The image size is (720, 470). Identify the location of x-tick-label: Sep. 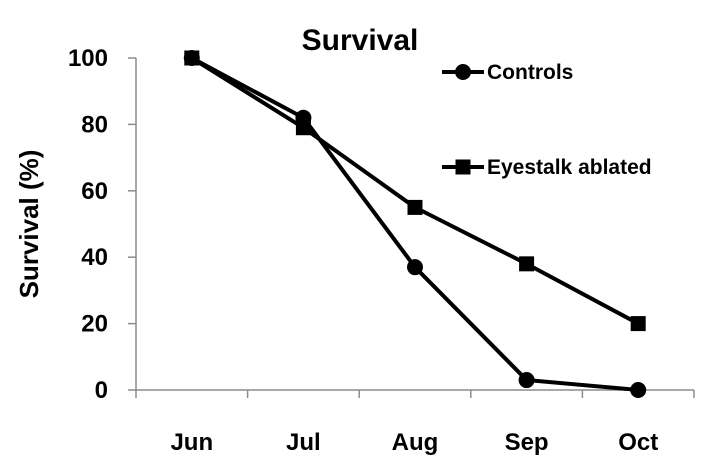
(527, 442).